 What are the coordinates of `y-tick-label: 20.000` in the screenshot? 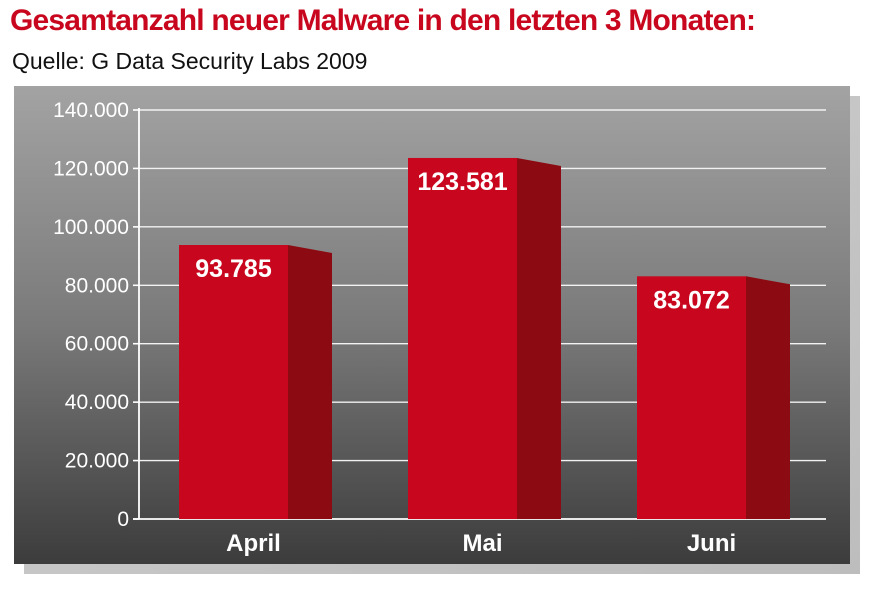 It's located at (97, 461).